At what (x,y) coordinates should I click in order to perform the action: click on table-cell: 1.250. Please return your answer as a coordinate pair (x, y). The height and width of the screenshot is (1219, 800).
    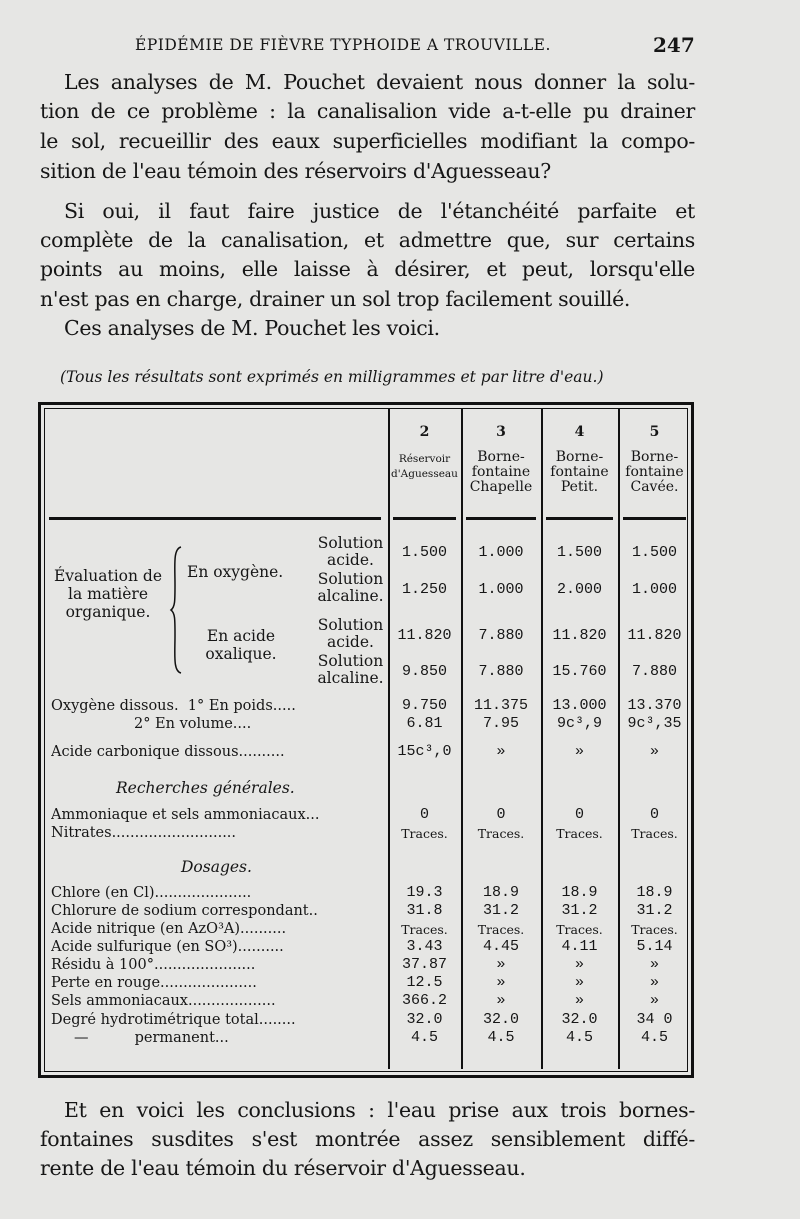
    Looking at the image, I should click on (424, 589).